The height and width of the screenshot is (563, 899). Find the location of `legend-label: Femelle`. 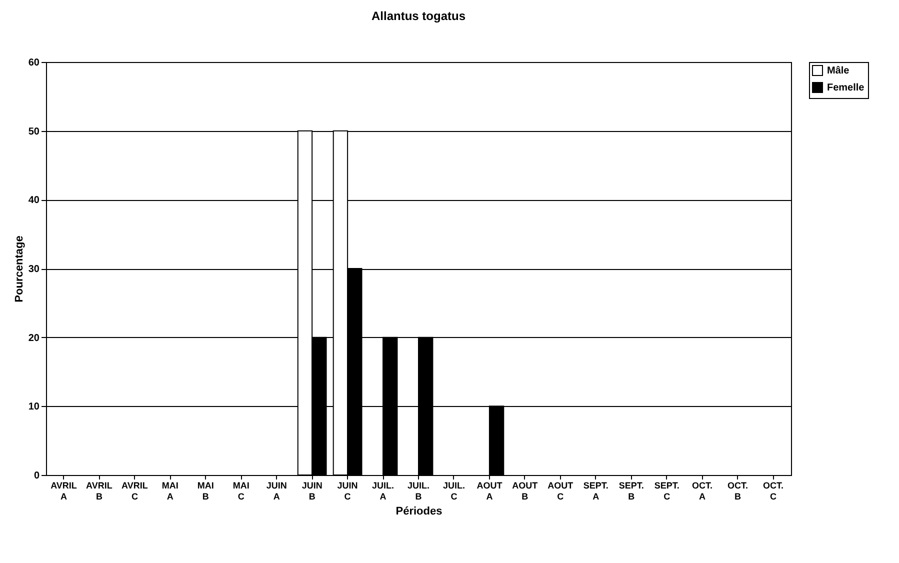

legend-label: Femelle is located at coordinates (846, 88).